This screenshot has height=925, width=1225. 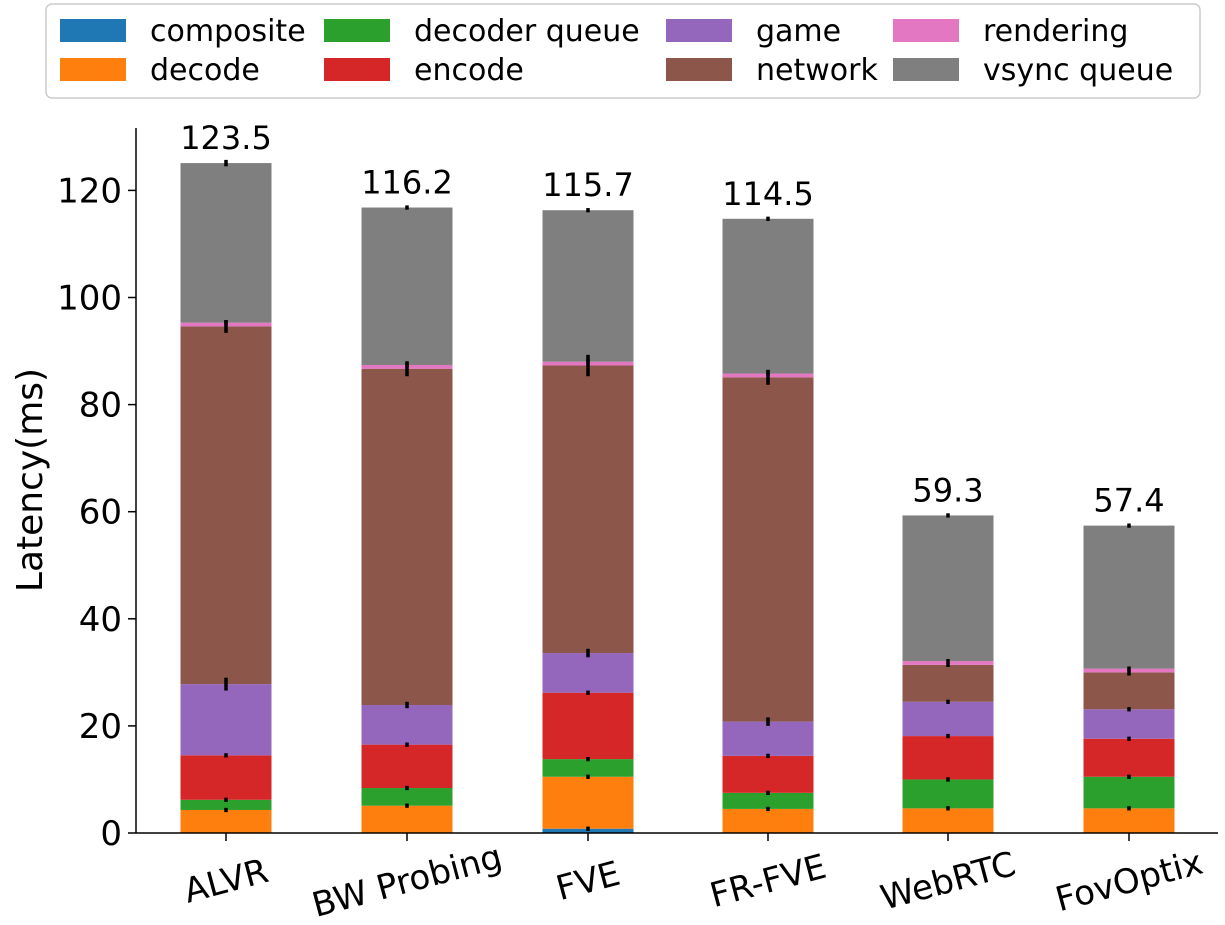 I want to click on bar-fve-decoder-queue, so click(x=588, y=768).